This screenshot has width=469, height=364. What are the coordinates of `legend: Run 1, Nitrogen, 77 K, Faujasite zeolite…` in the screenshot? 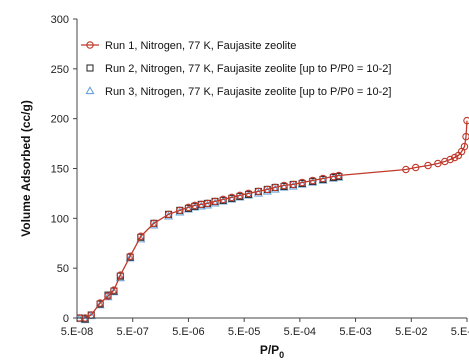 It's located at (236, 69).